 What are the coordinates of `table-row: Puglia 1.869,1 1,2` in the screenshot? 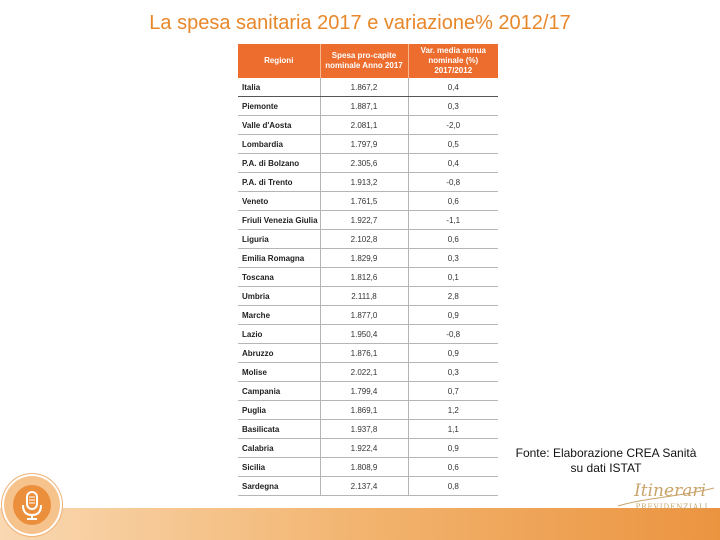 It's located at (368, 410).